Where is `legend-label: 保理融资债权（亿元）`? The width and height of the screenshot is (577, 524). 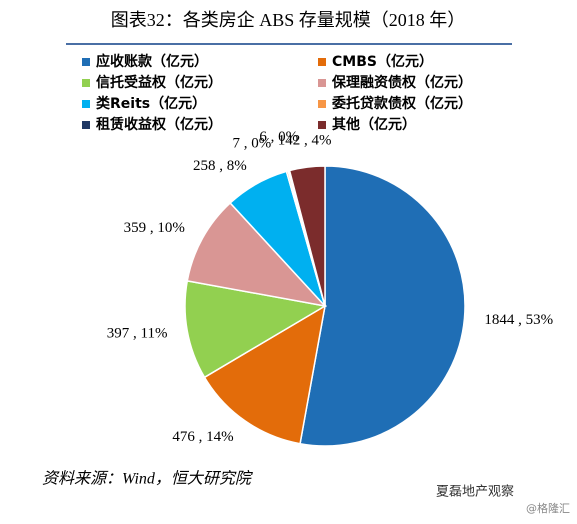 legend-label: 保理融资债权（亿元） is located at coordinates (401, 82).